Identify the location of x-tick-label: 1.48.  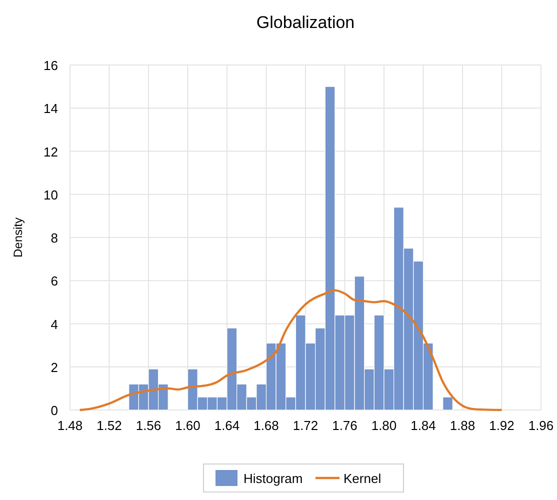
(70, 425).